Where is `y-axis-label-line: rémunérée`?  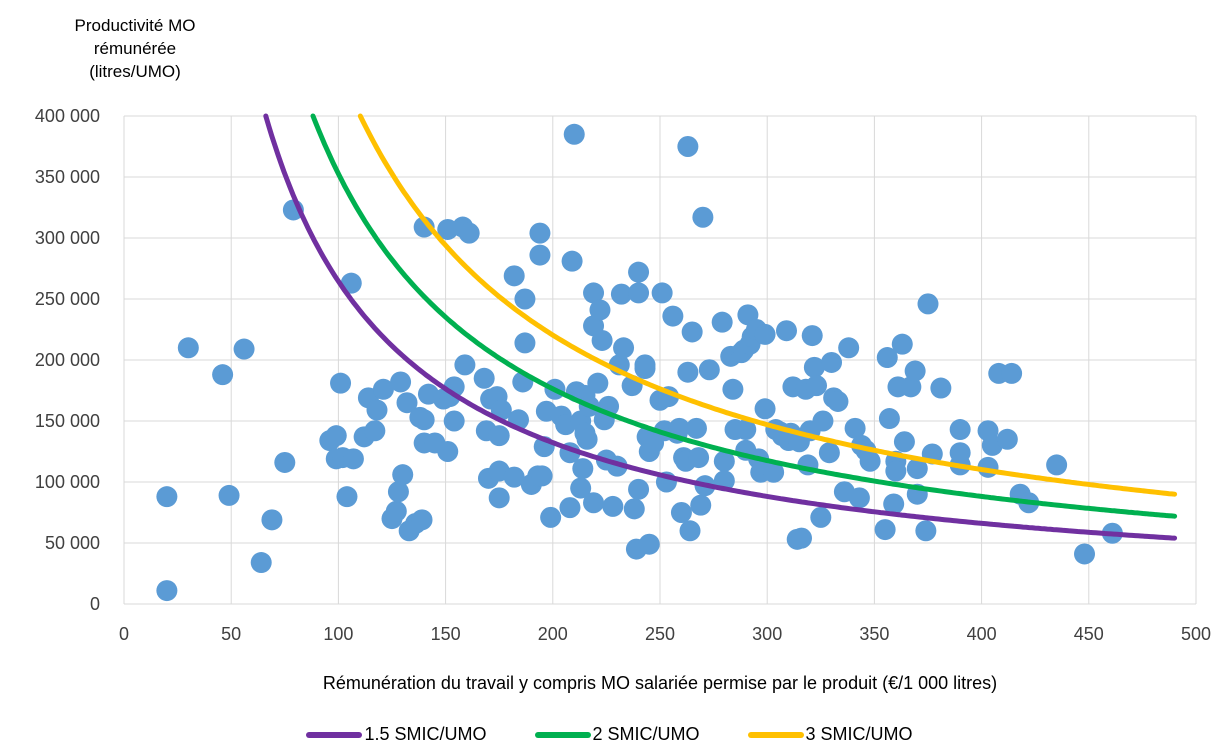 y-axis-label-line: rémunérée is located at coordinates (135, 48).